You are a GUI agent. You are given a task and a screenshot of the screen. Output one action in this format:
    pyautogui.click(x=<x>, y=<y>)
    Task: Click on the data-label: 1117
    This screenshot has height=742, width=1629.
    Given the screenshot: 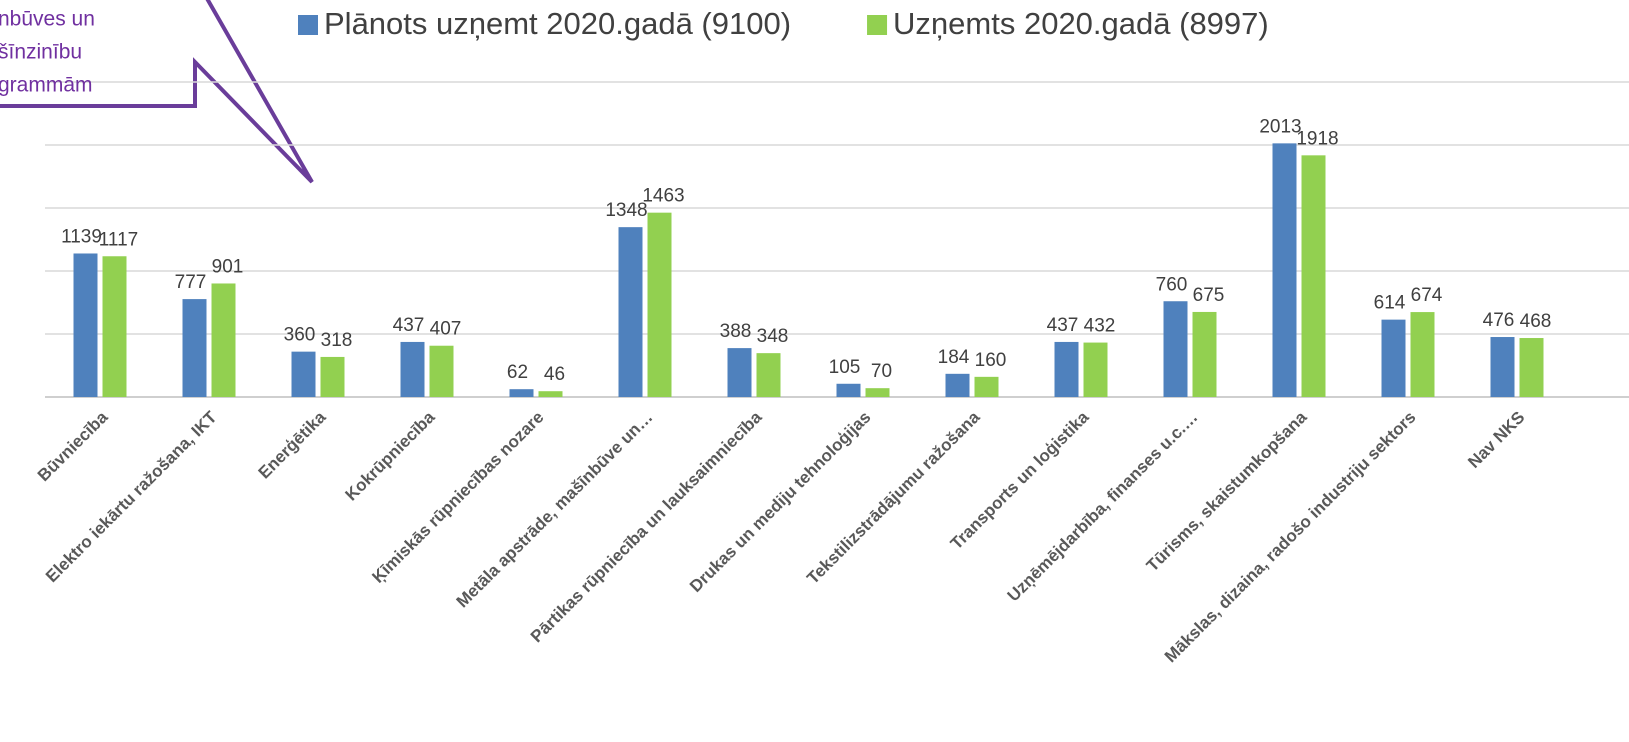 What is the action you would take?
    pyautogui.click(x=118, y=239)
    